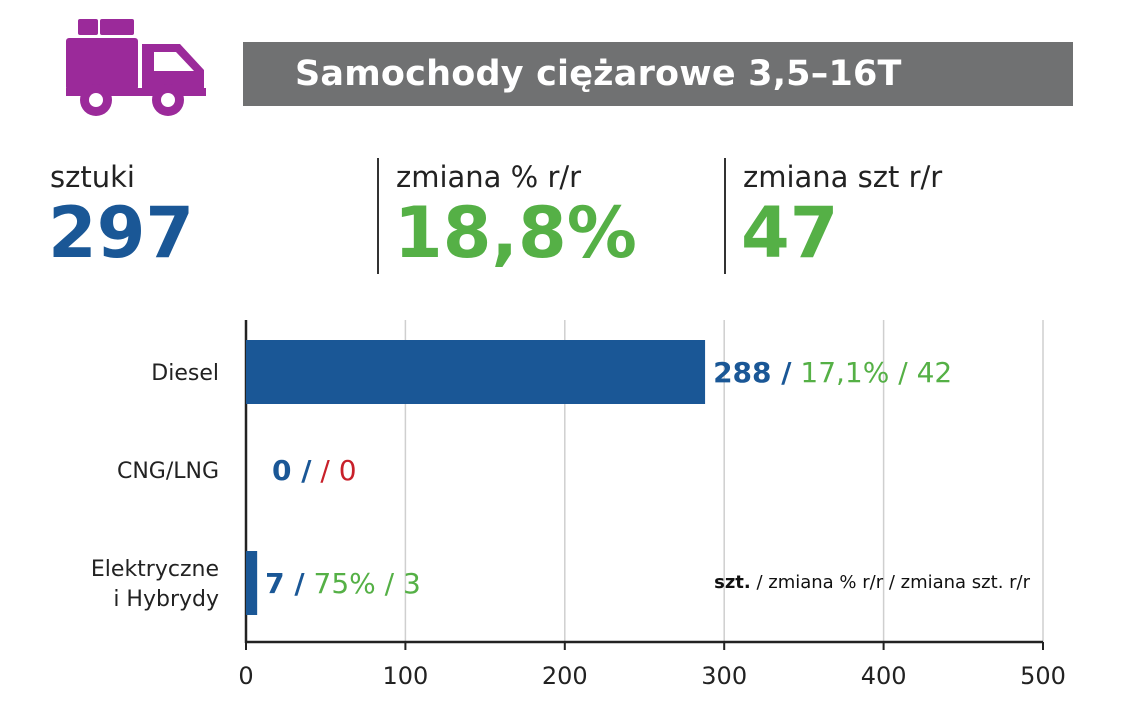 This screenshot has height=715, width=1140. Describe the element at coordinates (136, 67) in the screenshot. I see `truck-icon` at that location.